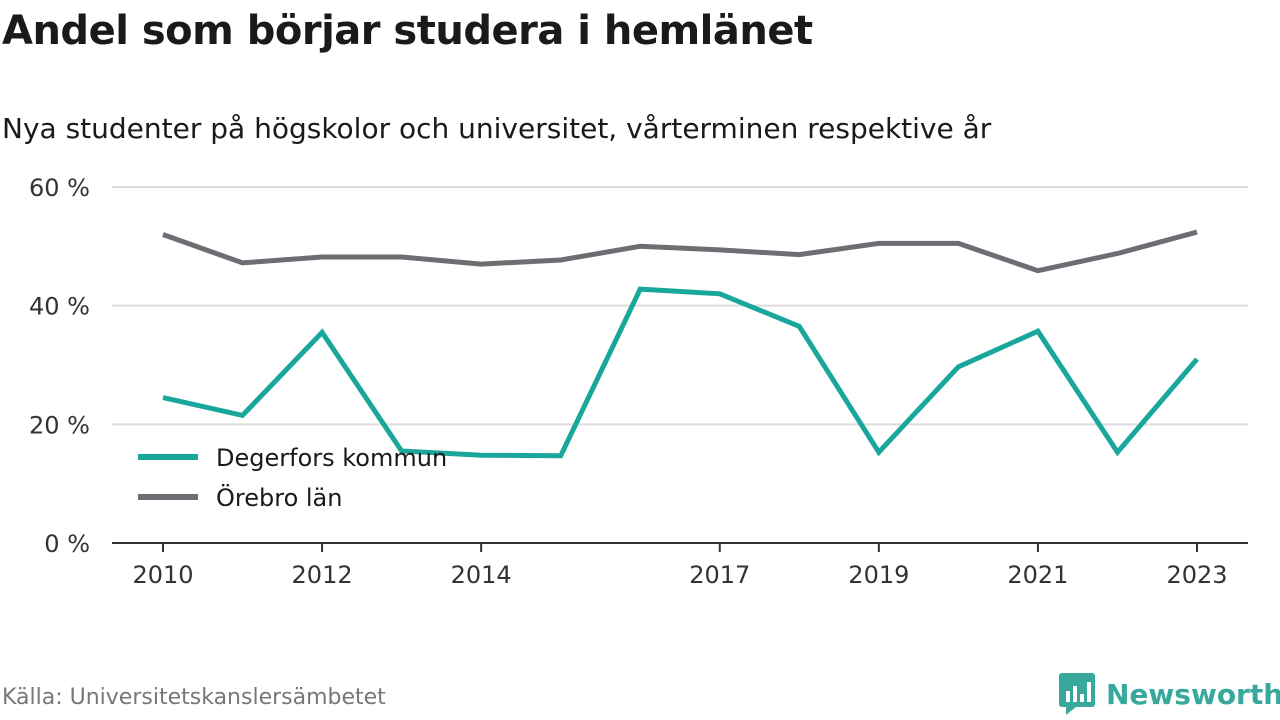  What do you see at coordinates (279, 497) in the screenshot?
I see `legend-orebro-label: Örebro län` at bounding box center [279, 497].